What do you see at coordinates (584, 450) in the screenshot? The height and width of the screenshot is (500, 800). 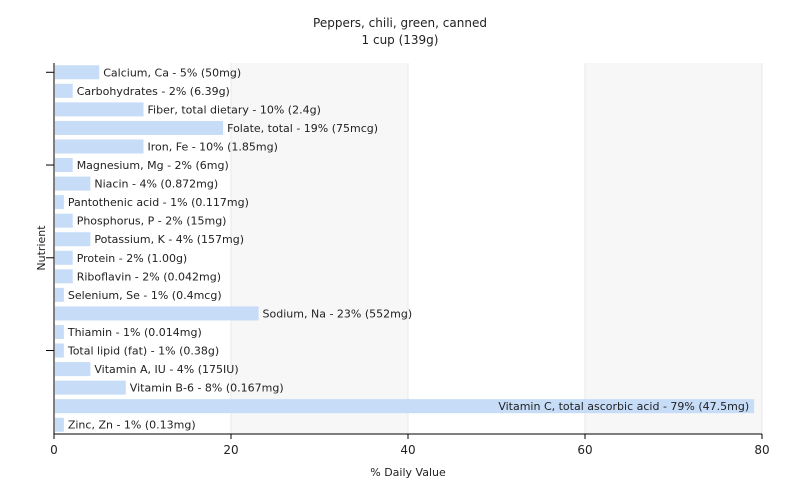 I see `x-tick-label: 60` at bounding box center [584, 450].